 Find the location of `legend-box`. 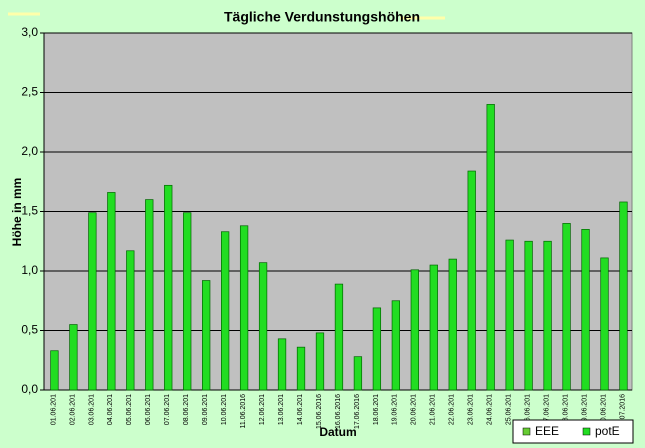

legend-box is located at coordinates (573, 431).